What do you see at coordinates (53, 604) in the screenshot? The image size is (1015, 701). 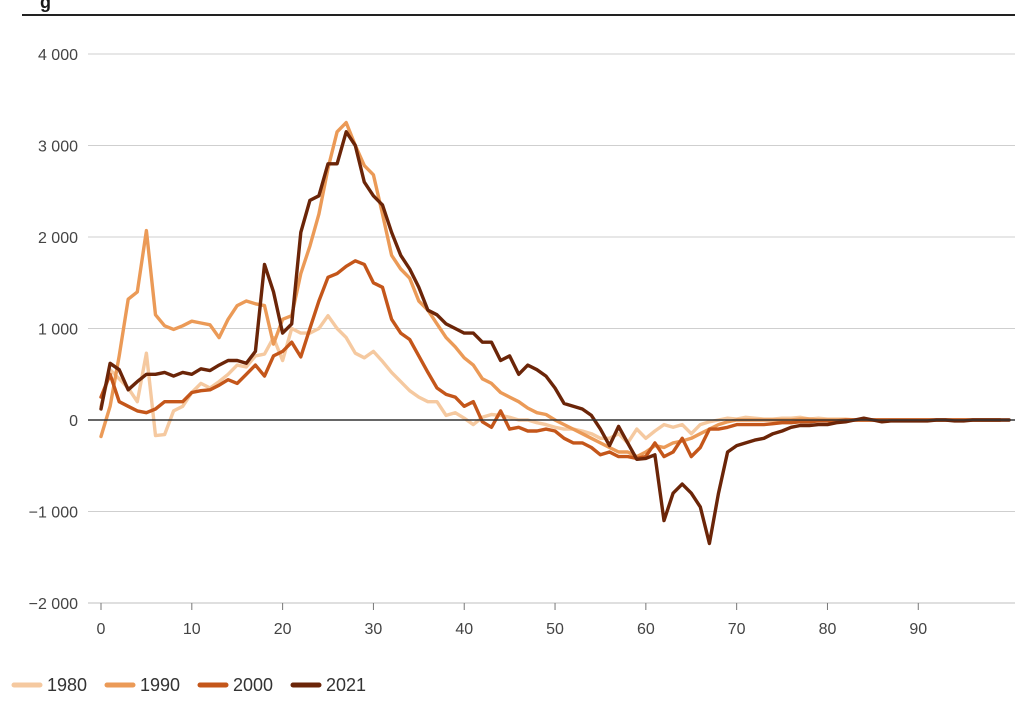 I see `y-tick-label: −2 000` at bounding box center [53, 604].